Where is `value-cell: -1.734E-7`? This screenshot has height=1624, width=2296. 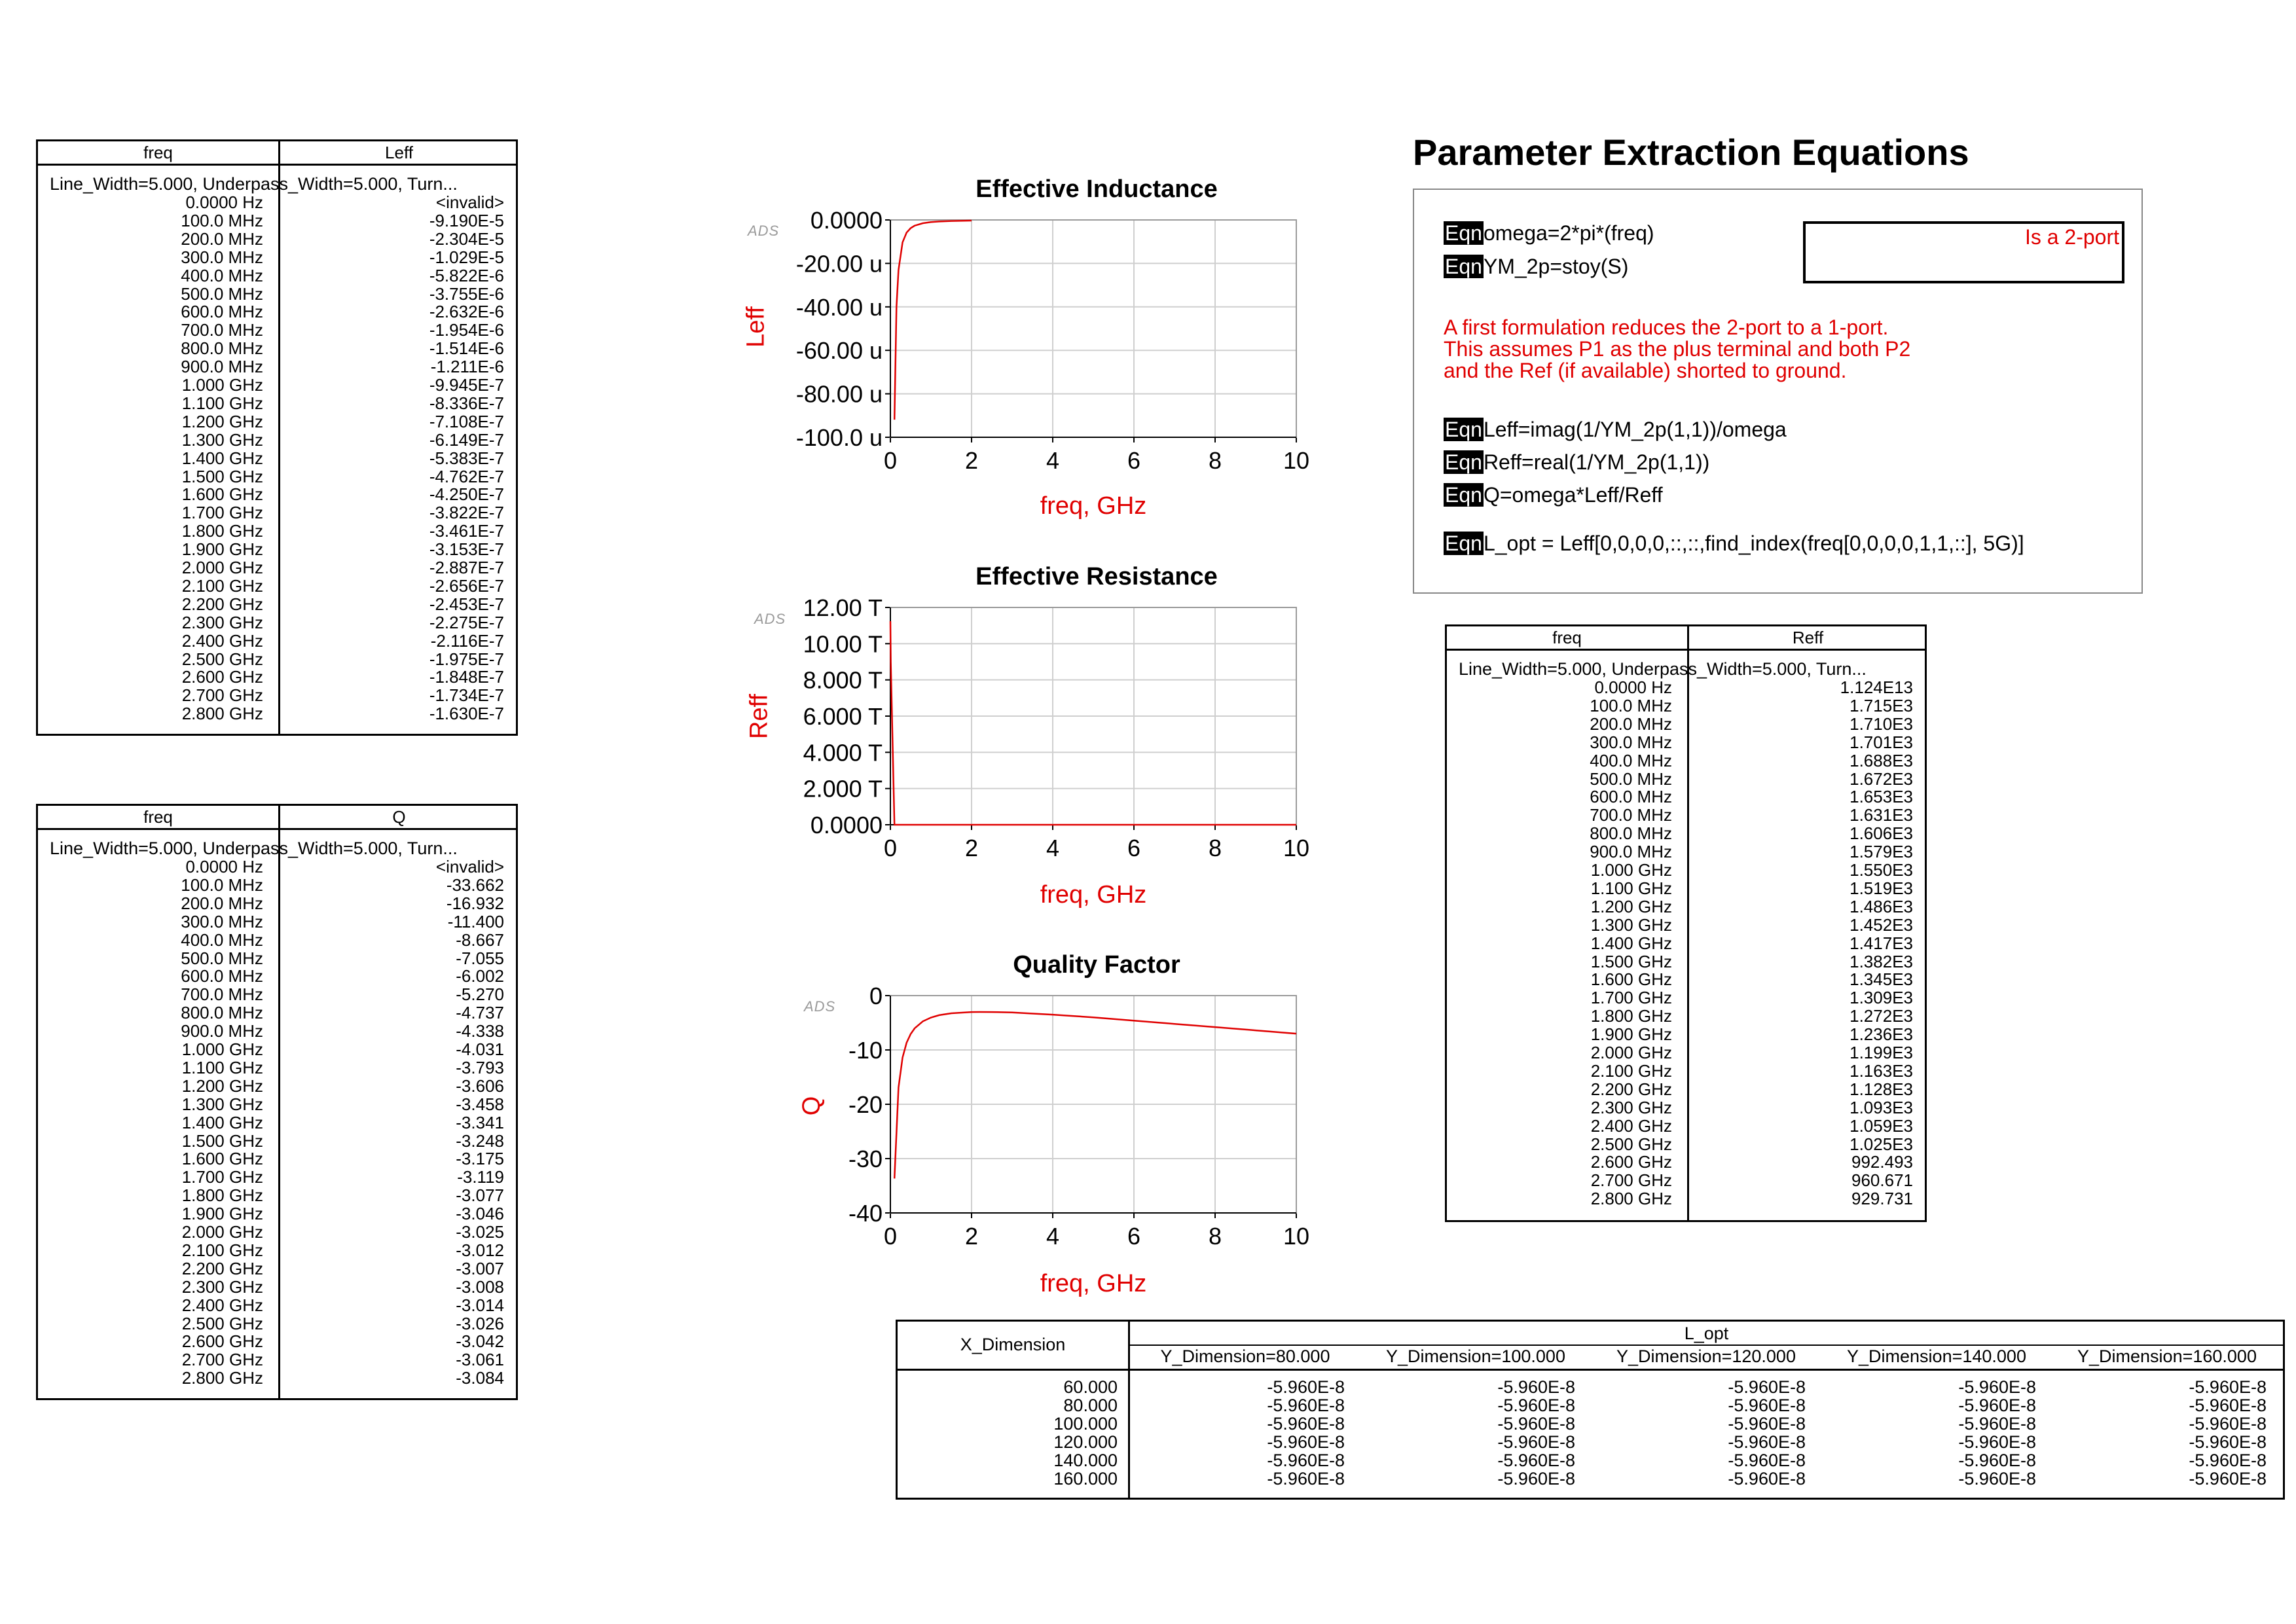 value-cell: -1.734E-7 is located at coordinates (466, 695).